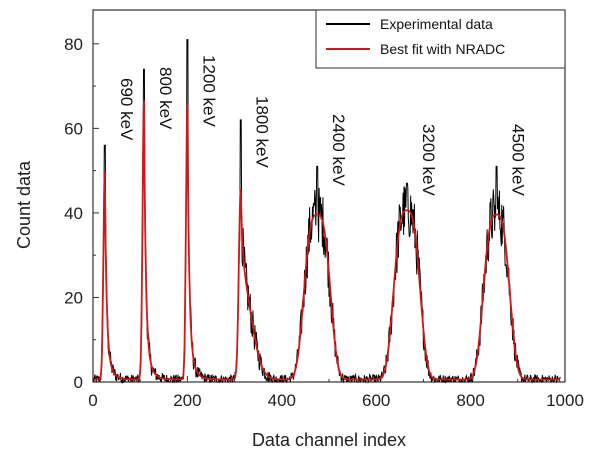 This screenshot has height=454, width=590. What do you see at coordinates (208, 91) in the screenshot?
I see `peak-label: 1200 keV` at bounding box center [208, 91].